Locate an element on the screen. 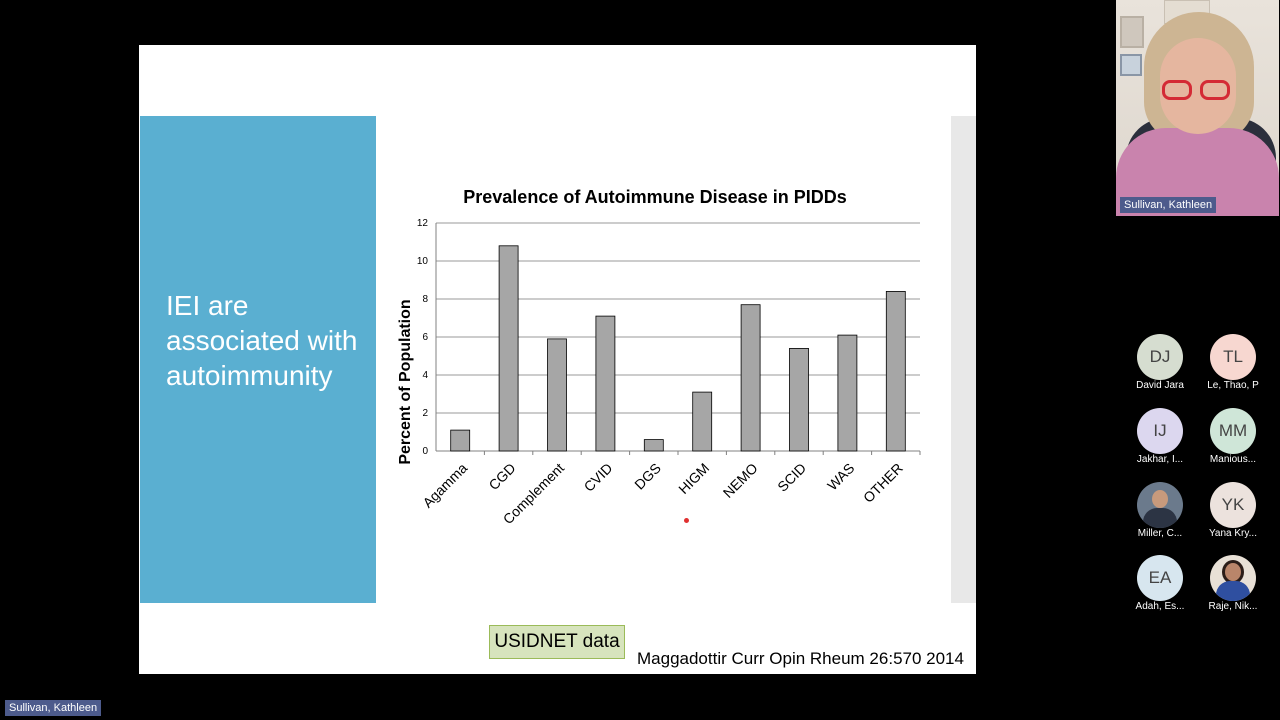  citation-text: Maggadottir Curr Opin Rheum 26:570 2014 is located at coordinates (800, 658).